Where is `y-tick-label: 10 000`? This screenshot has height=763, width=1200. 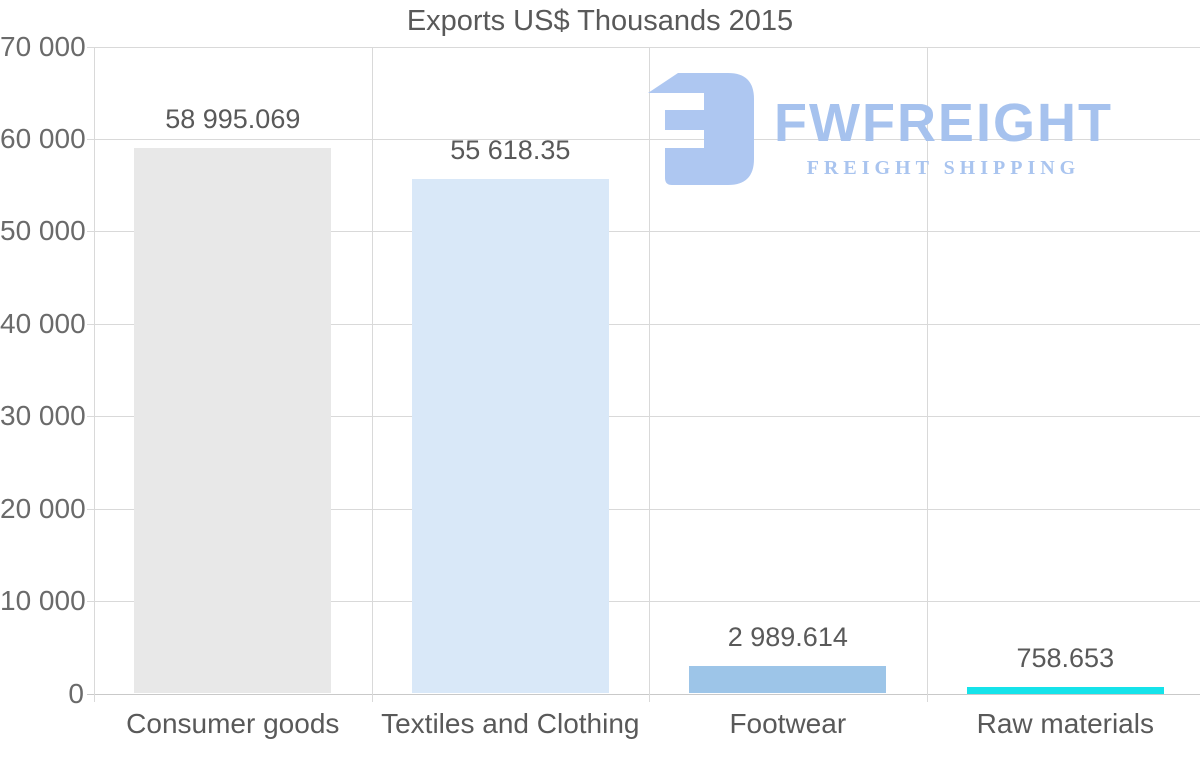 y-tick-label: 10 000 is located at coordinates (43, 601).